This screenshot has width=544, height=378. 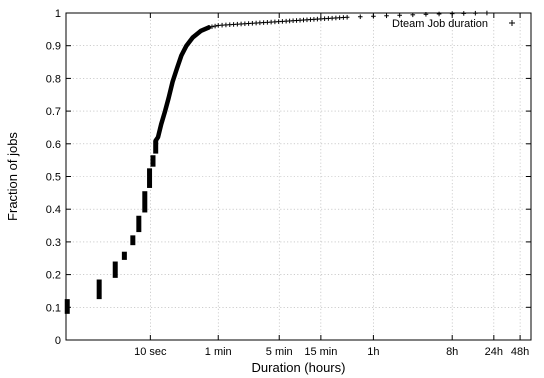 What do you see at coordinates (53, 243) in the screenshot?
I see `y-tick-label: 0.3` at bounding box center [53, 243].